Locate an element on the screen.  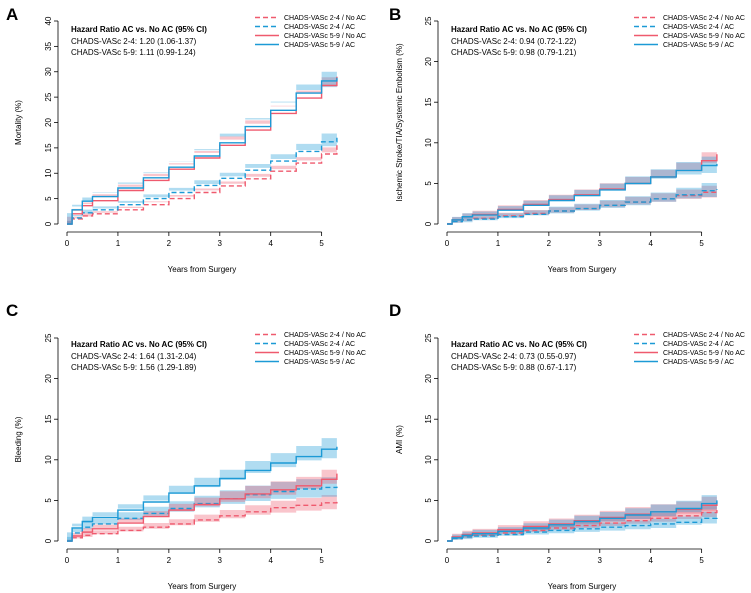
hr-line: CHADS-VASc 5-9: 0.98 (0.79-1.21) is located at coordinates (514, 52).